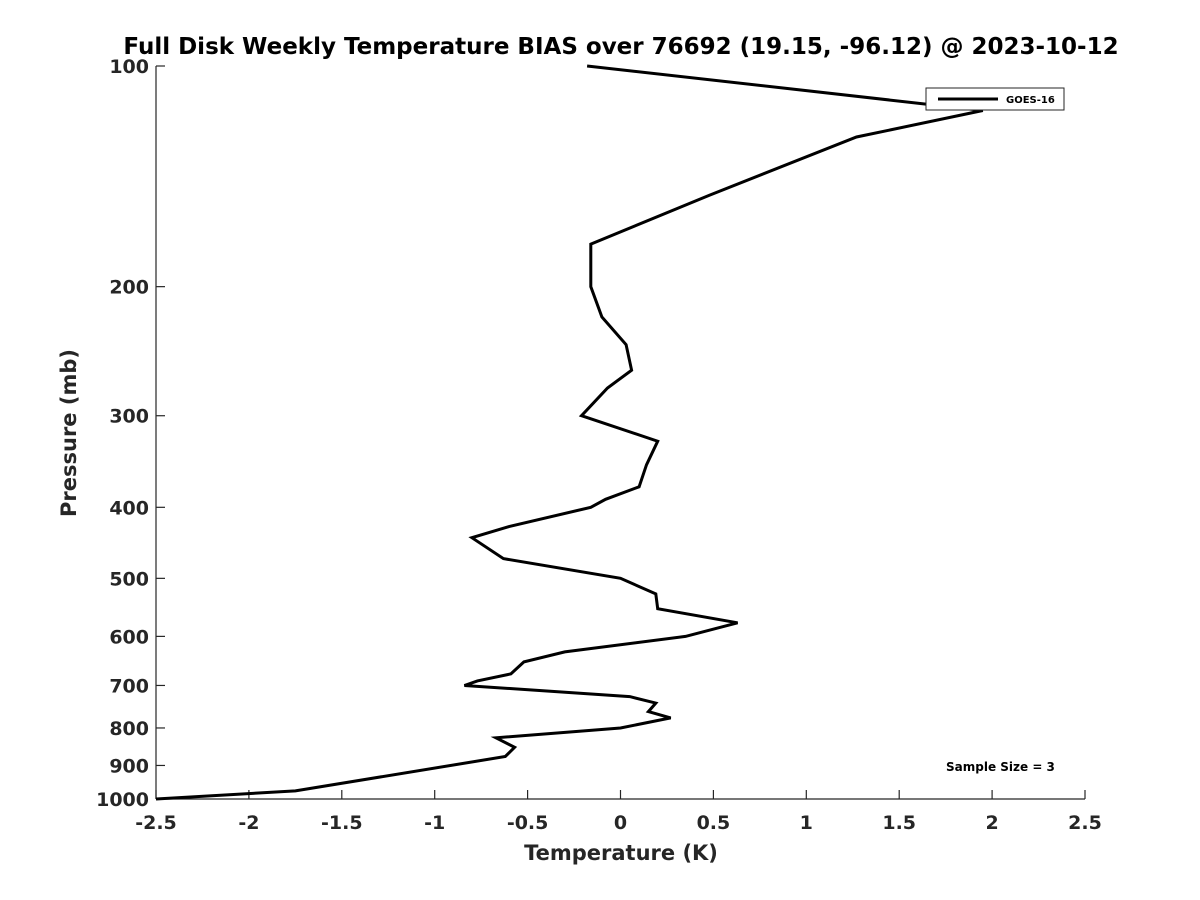  I want to click on y-tick-label: 200, so click(129, 288).